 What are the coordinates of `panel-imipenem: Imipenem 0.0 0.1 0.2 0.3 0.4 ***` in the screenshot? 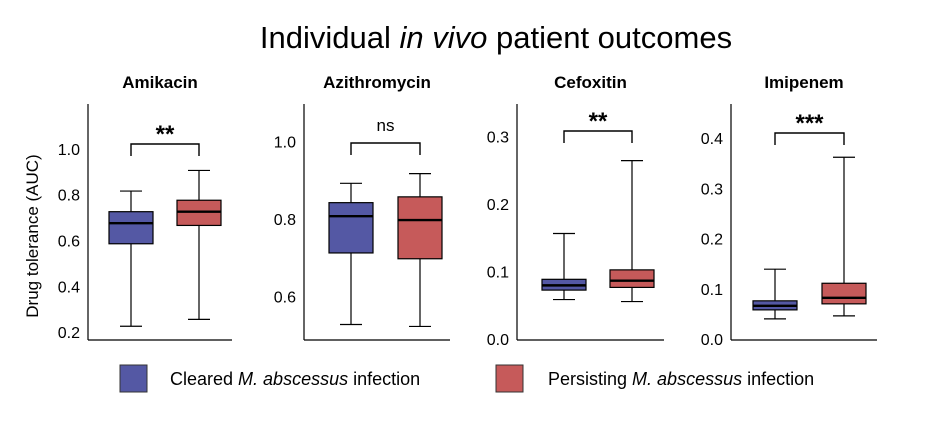 It's located at (789, 211).